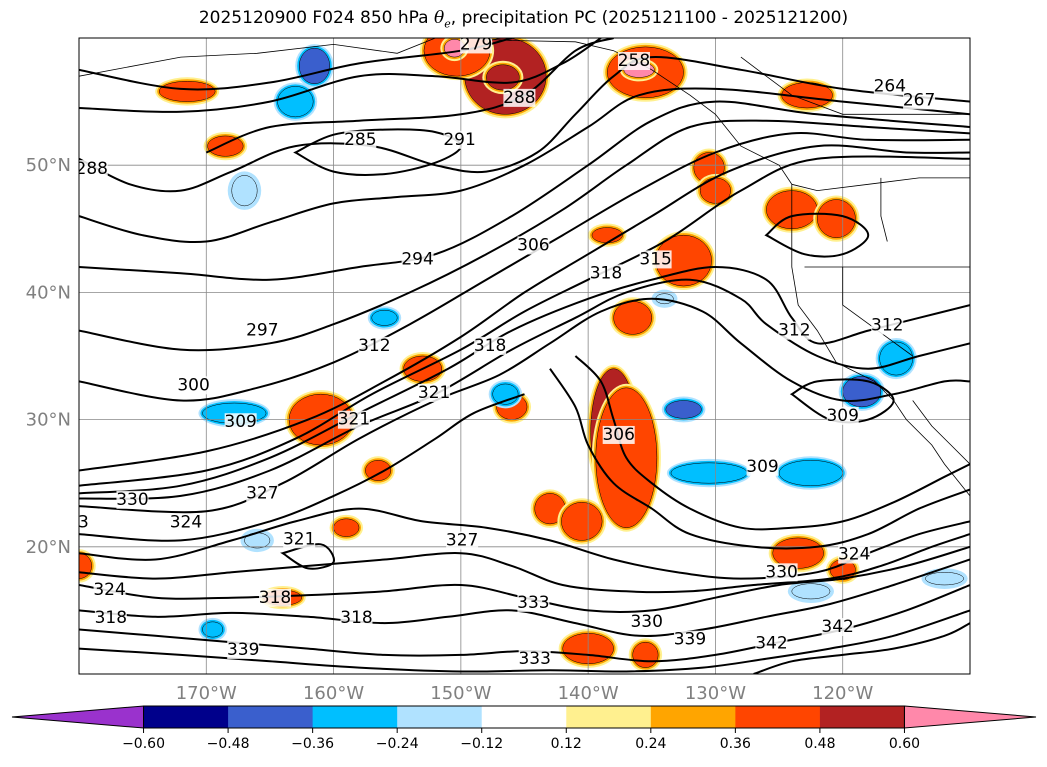 Image resolution: width=1047 pixels, height=767 pixels. What do you see at coordinates (919, 100) in the screenshot?
I see `contour-label: 267` at bounding box center [919, 100].